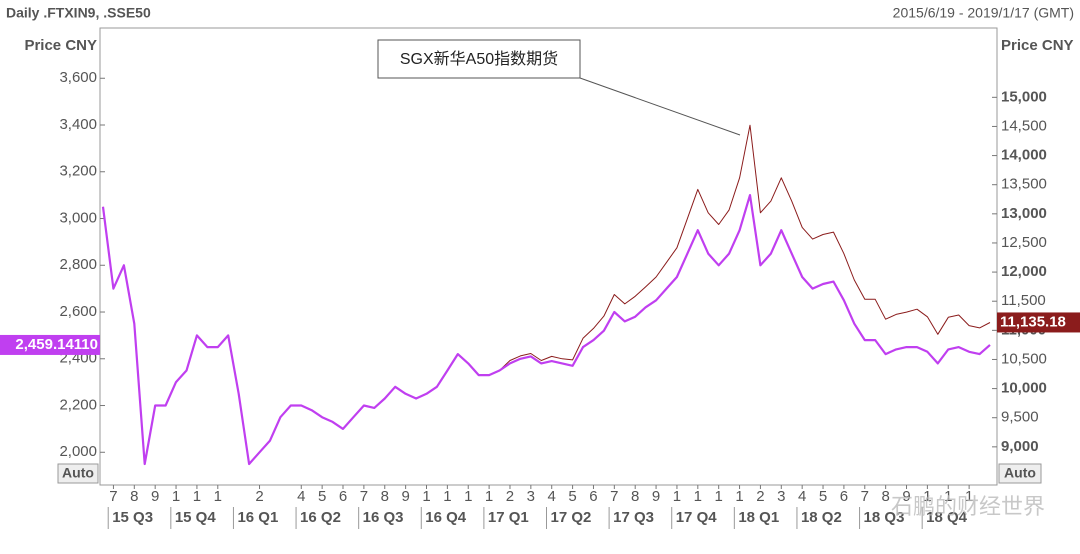  What do you see at coordinates (633, 517) in the screenshot?
I see `quarter-label: 17 Q3` at bounding box center [633, 517].